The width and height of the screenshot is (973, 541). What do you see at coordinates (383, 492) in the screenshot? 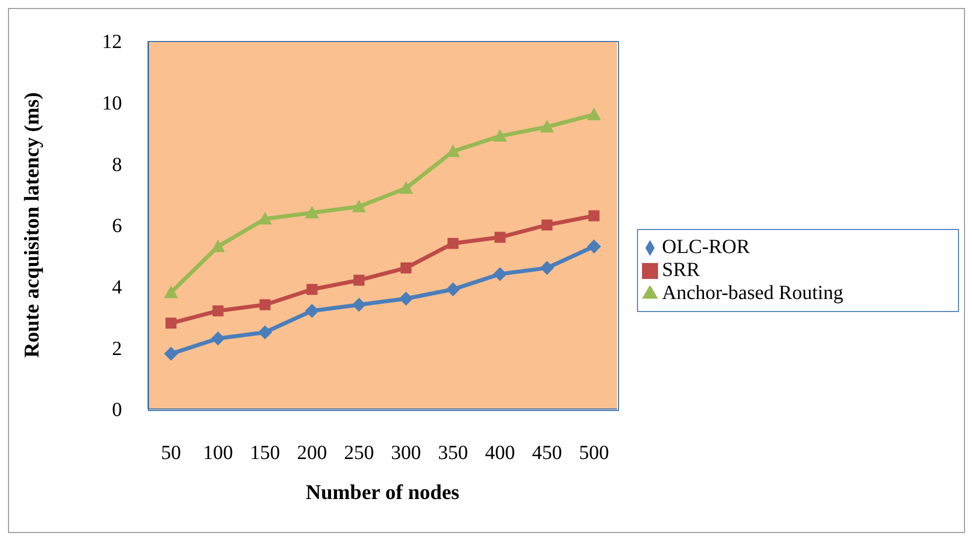
I see `x-axis-title: Number of nodes` at bounding box center [383, 492].